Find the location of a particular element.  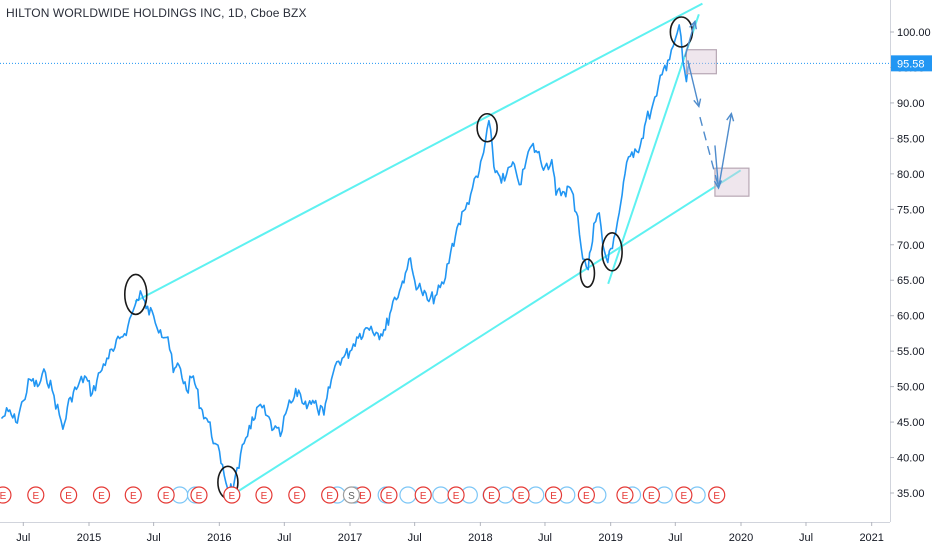

last-price-label: 95.58 is located at coordinates (911, 64).